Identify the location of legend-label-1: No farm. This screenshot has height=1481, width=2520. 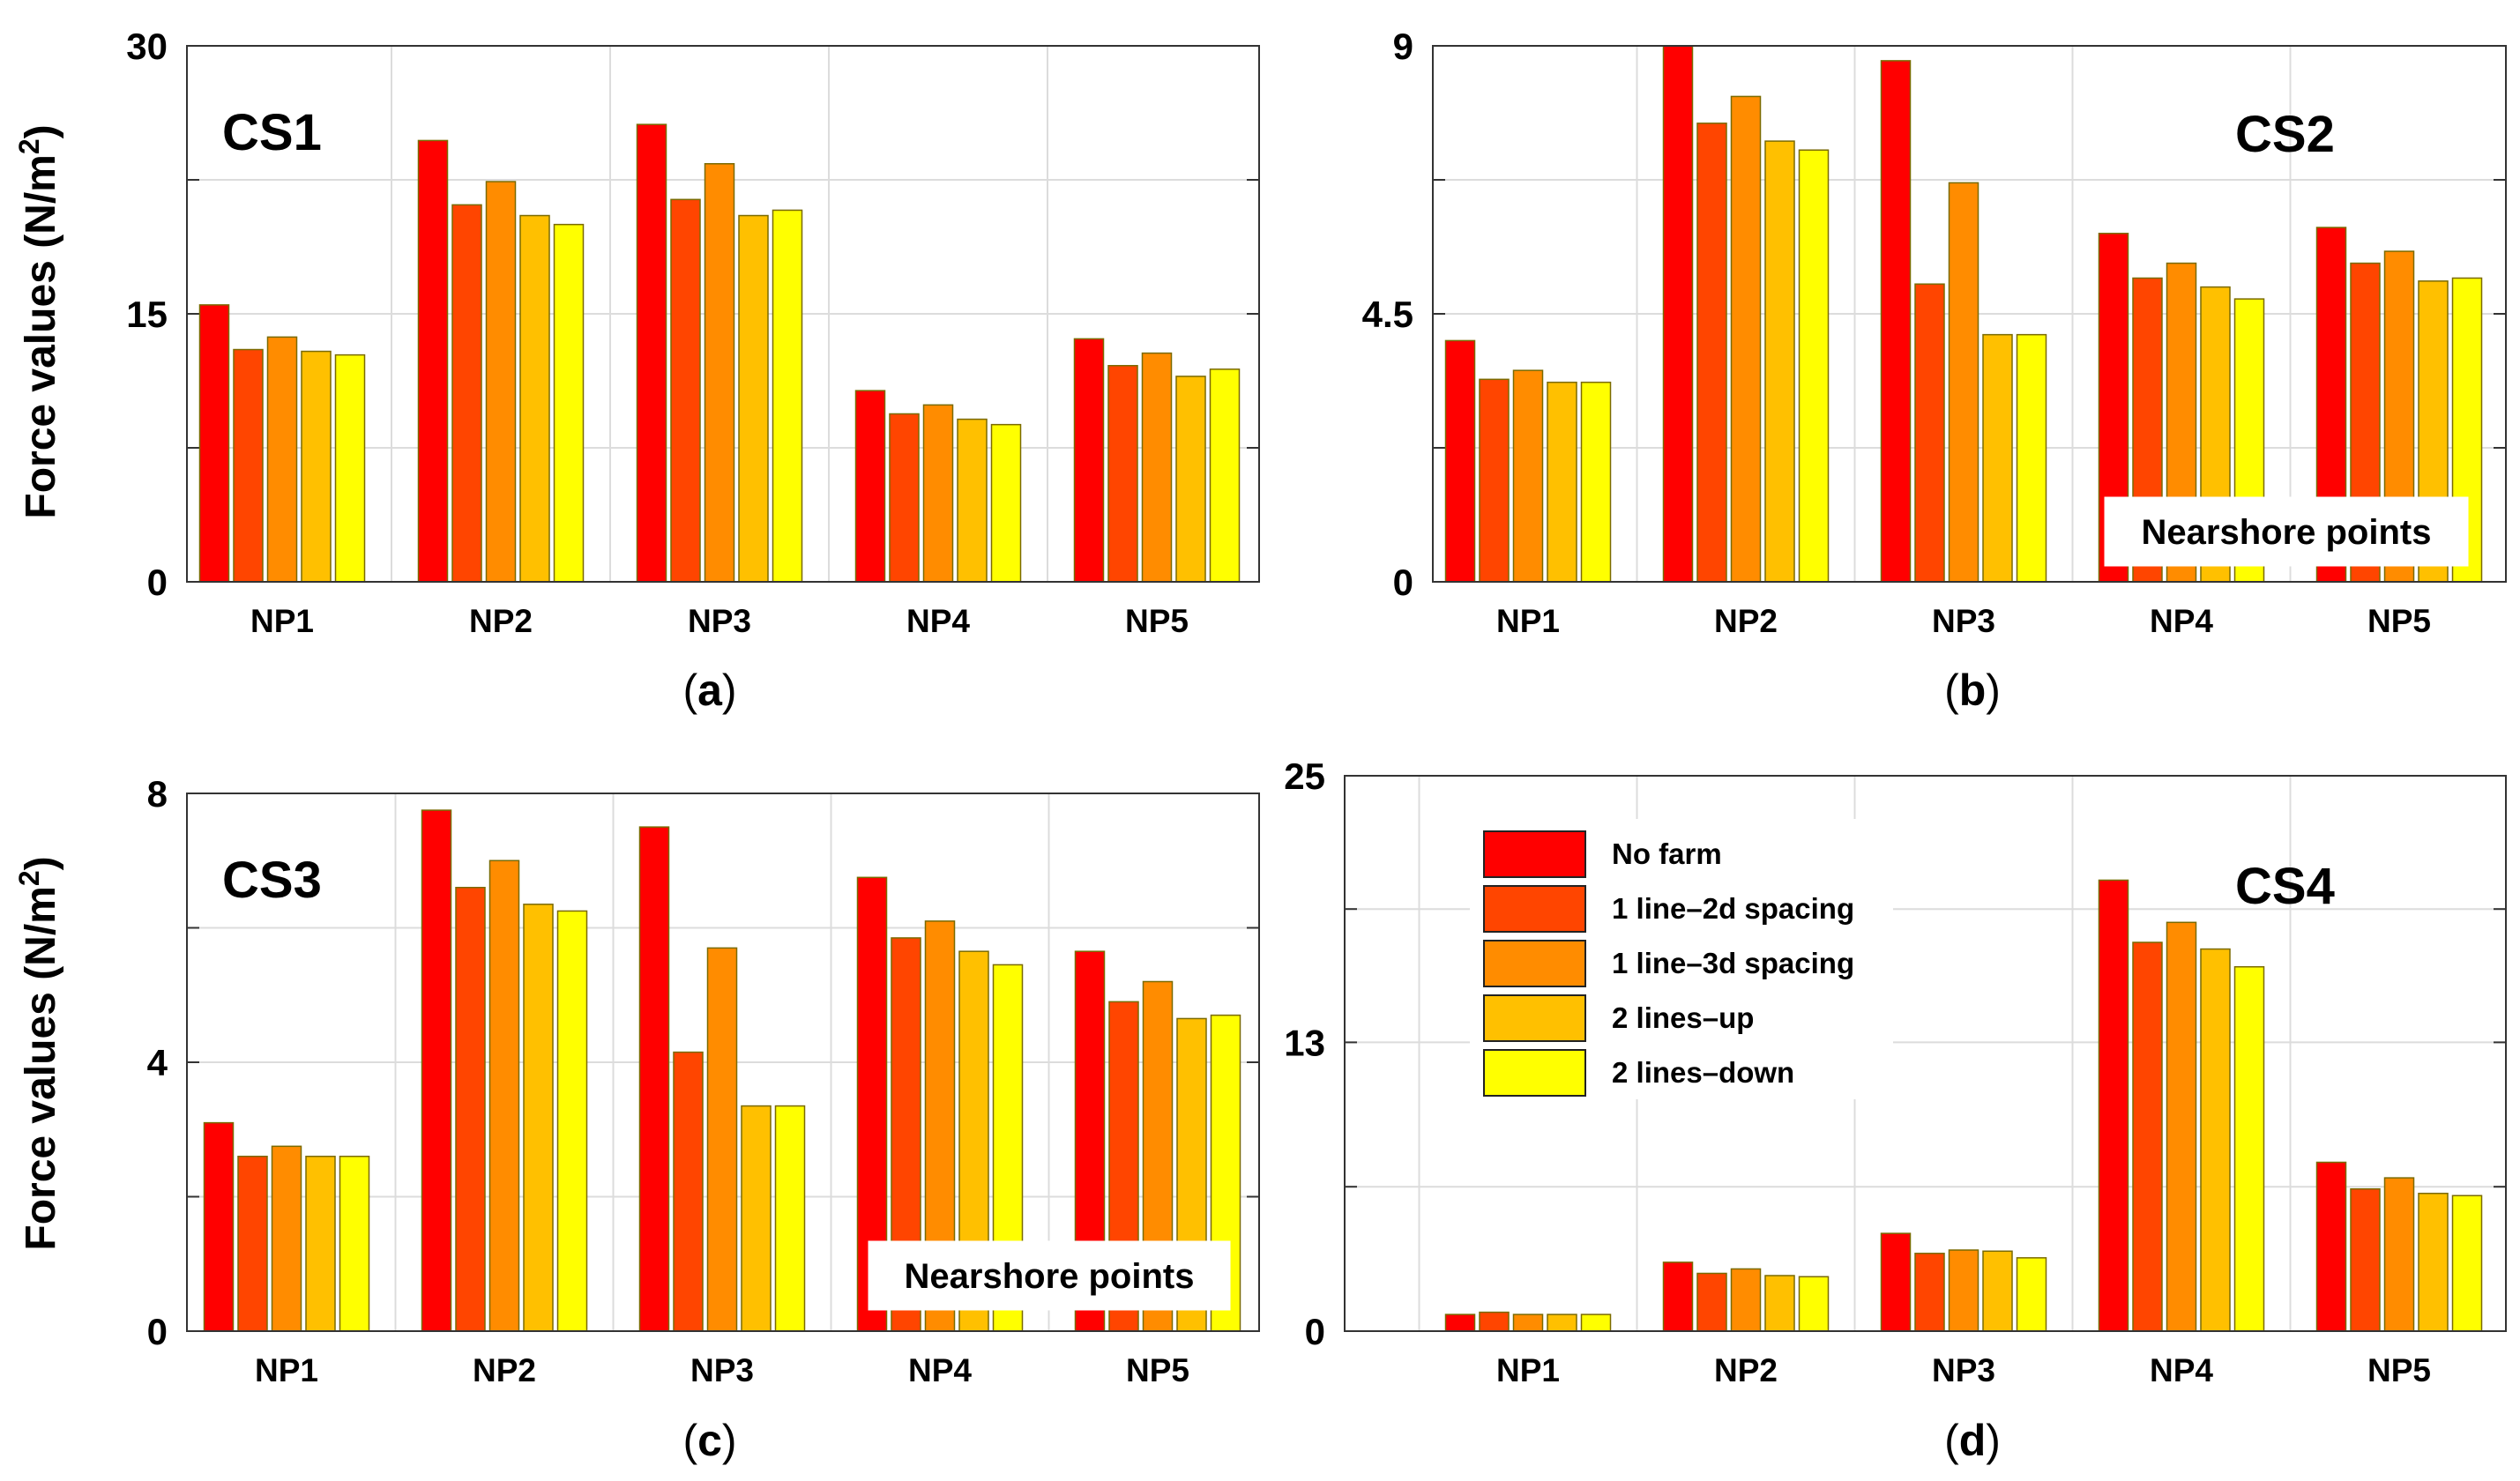
(1667, 853).